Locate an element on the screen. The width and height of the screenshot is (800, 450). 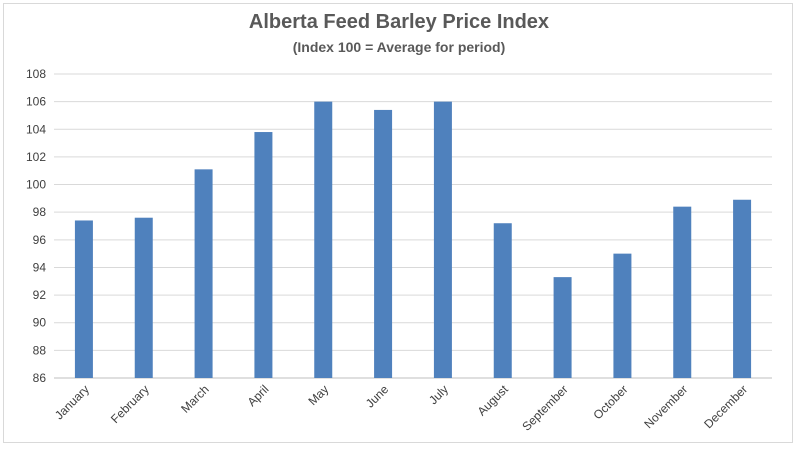
x-tick-label: August is located at coordinates (493, 400).